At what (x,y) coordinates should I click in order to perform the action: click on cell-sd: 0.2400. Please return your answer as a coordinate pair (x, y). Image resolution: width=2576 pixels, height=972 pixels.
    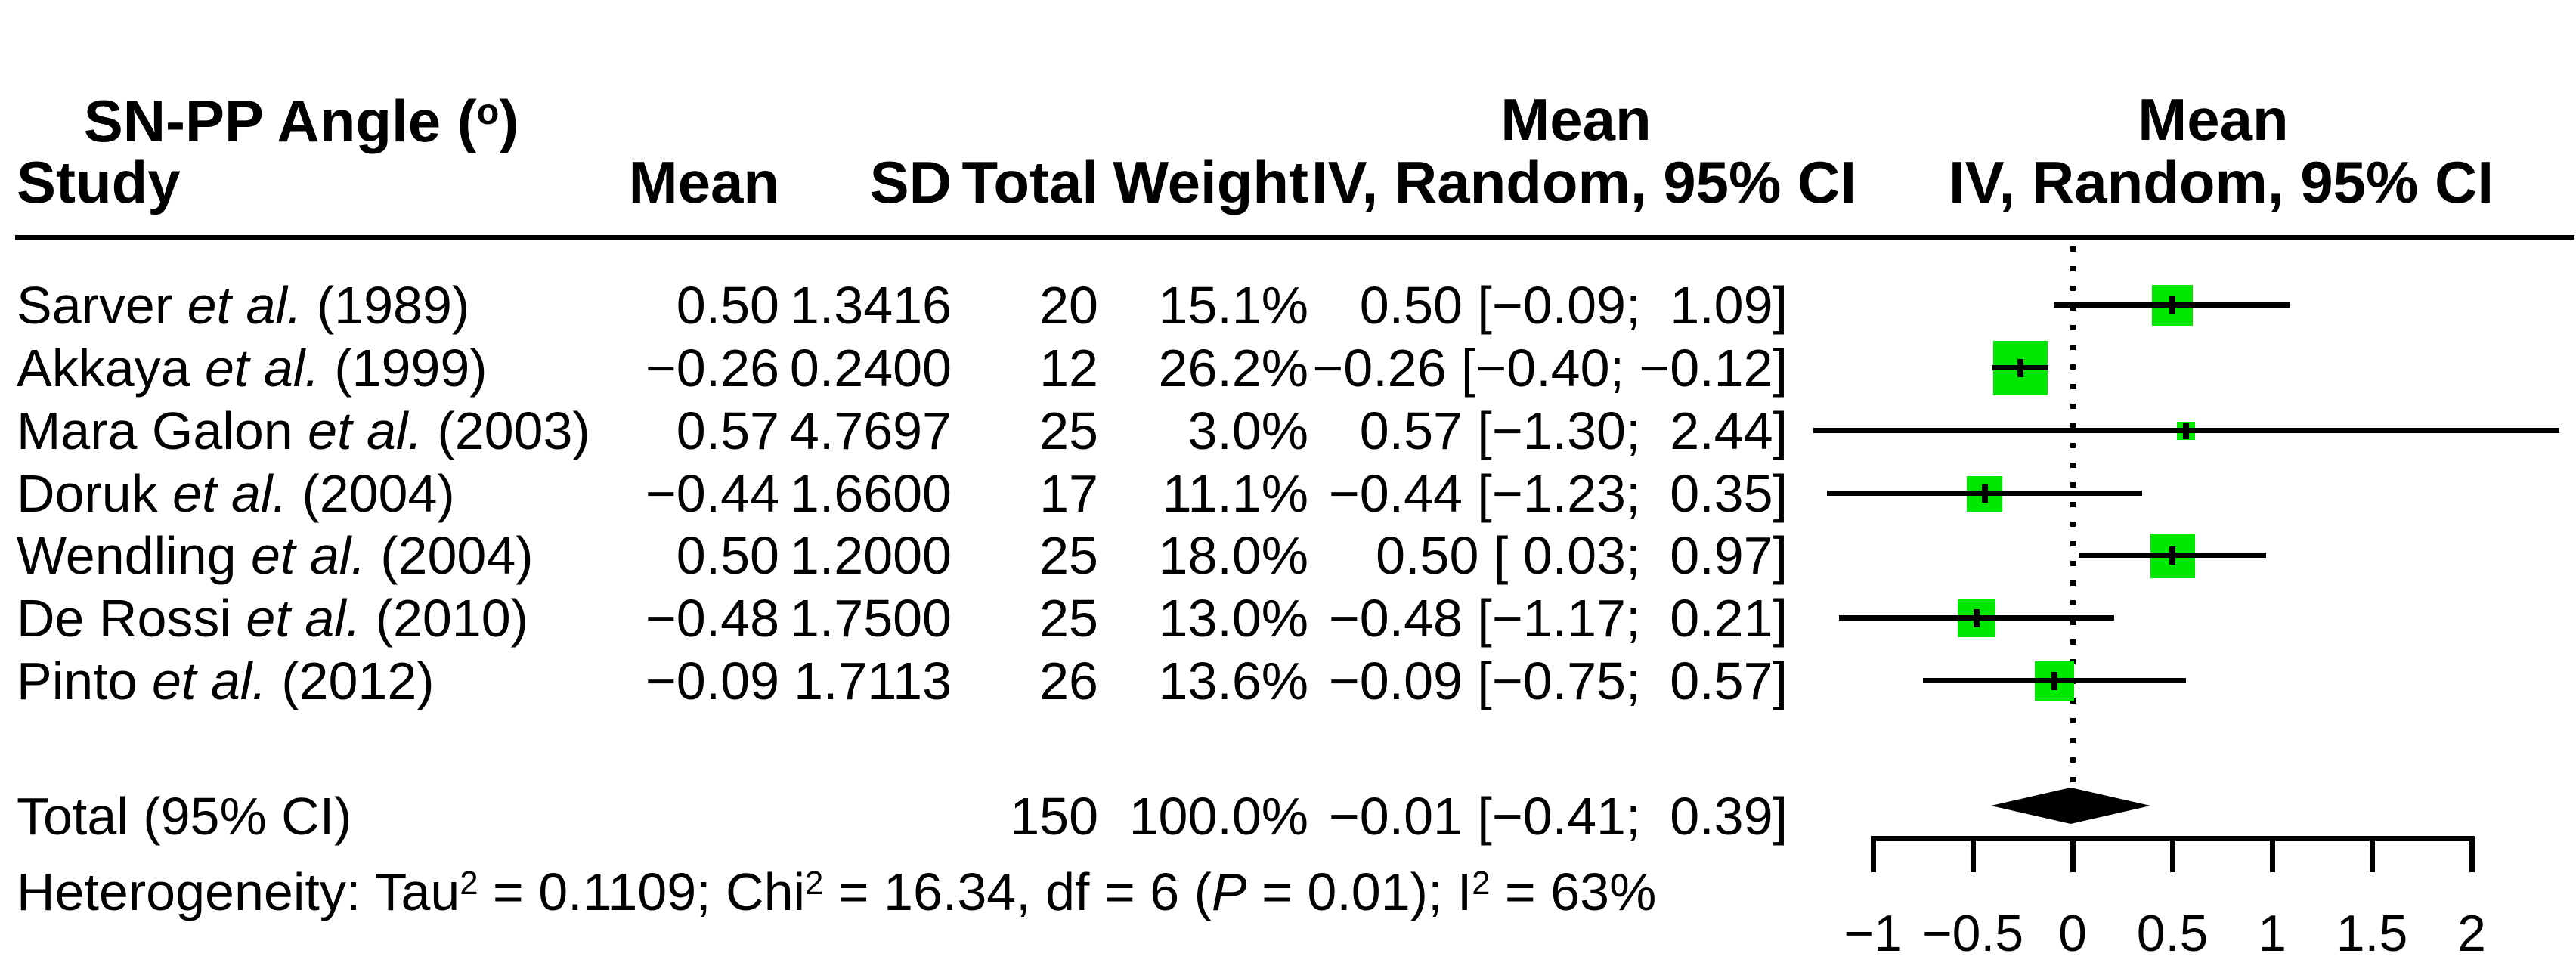
    Looking at the image, I should click on (870, 368).